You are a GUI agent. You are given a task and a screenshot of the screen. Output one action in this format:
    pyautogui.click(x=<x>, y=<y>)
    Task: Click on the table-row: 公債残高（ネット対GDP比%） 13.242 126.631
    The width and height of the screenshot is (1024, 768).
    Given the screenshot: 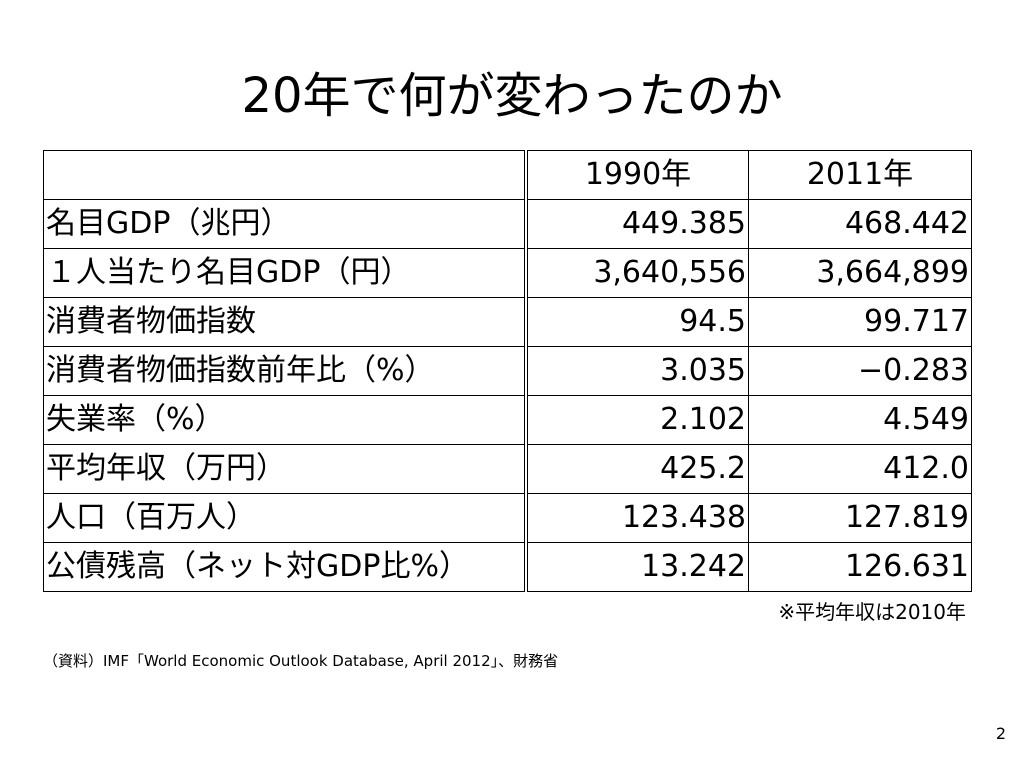 What is the action you would take?
    pyautogui.click(x=507, y=567)
    